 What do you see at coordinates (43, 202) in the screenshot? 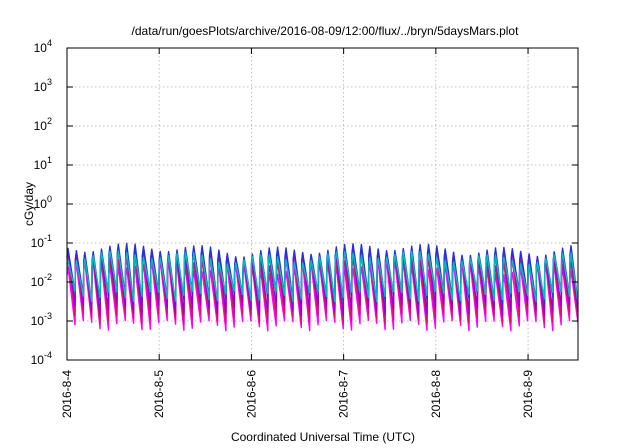
I see `y-tick-label: 10⁰` at bounding box center [43, 202].